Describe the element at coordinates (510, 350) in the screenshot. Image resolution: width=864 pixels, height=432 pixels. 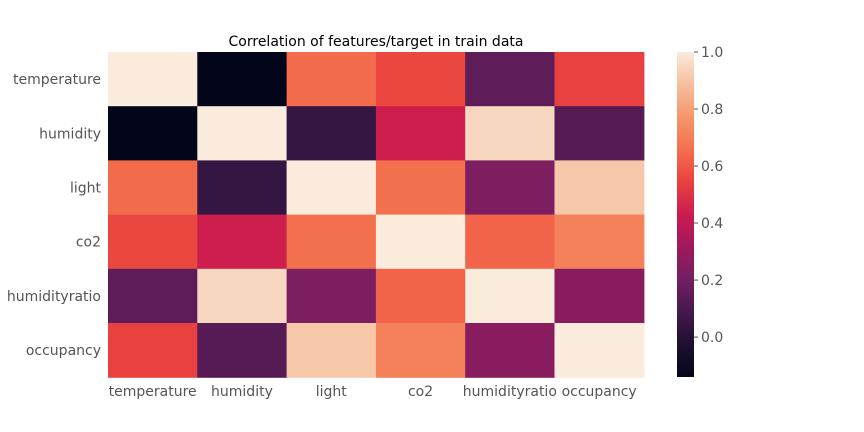
I see `heatmap-cell-occupancy-humidityratio` at that location.